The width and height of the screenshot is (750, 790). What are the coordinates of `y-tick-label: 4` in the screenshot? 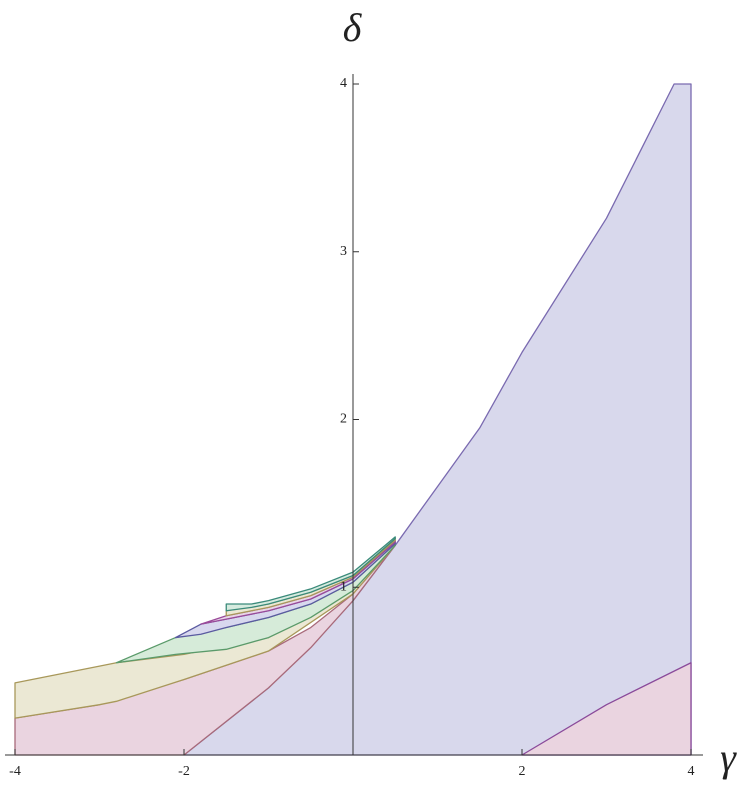 It's located at (343, 83).